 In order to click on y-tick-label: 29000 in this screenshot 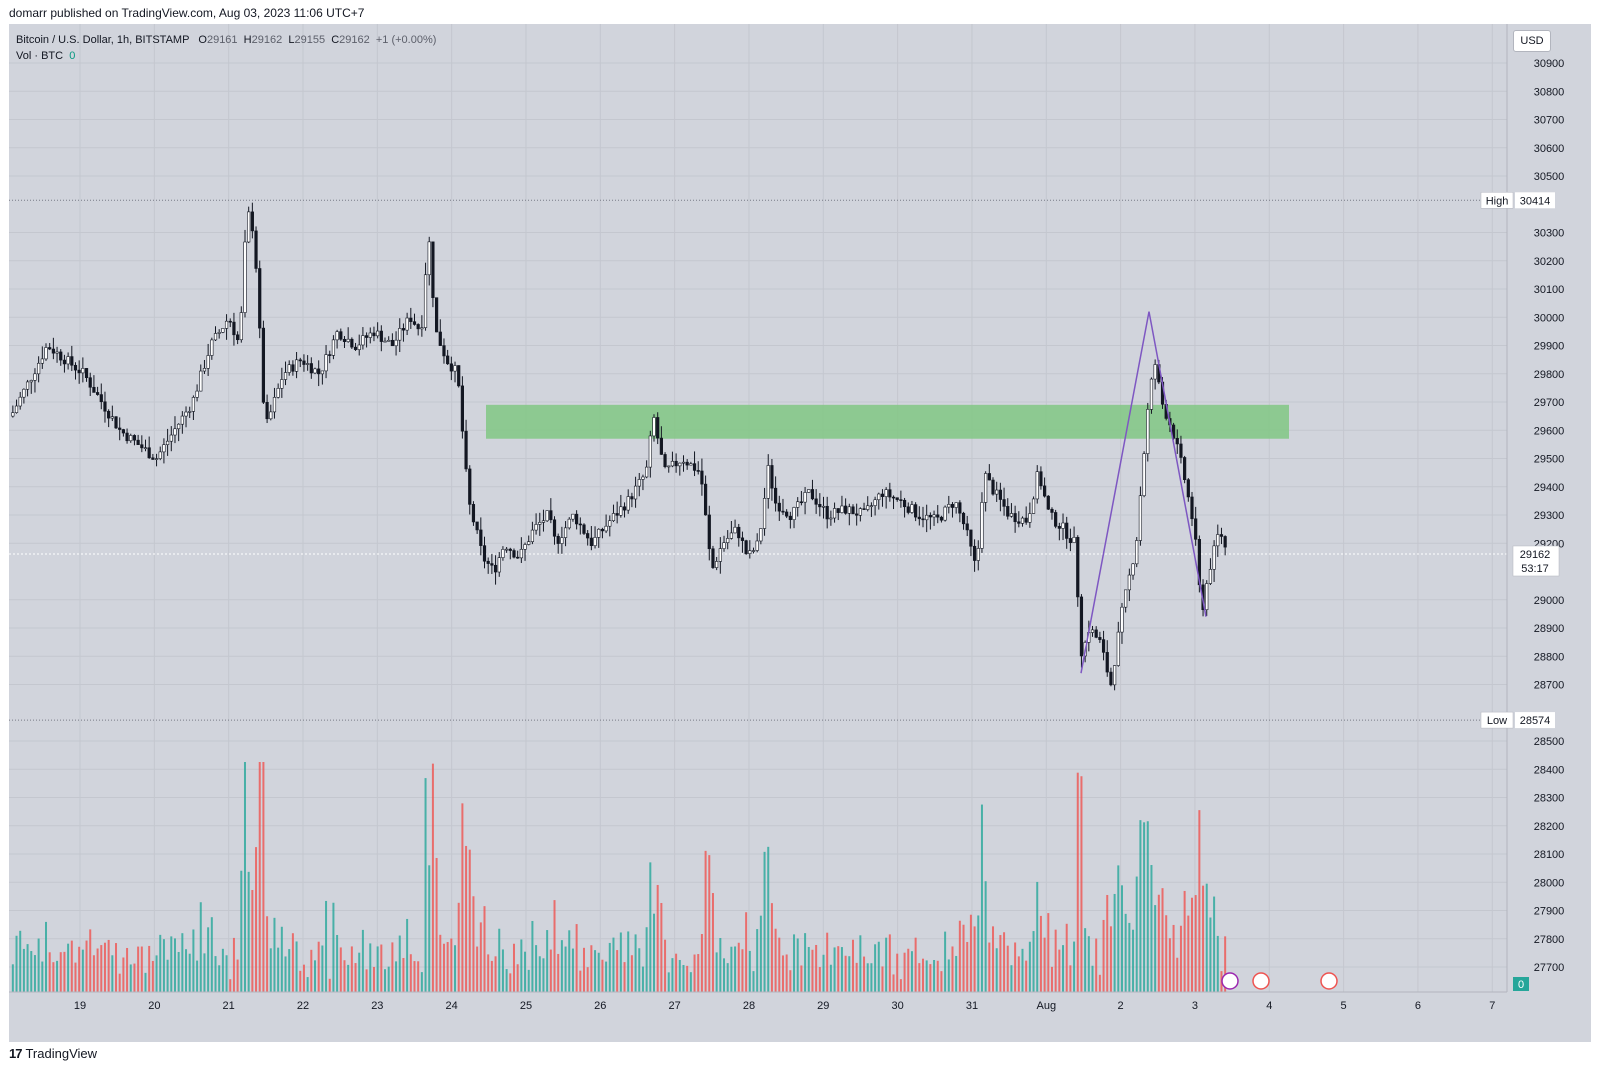, I will do `click(1549, 601)`.